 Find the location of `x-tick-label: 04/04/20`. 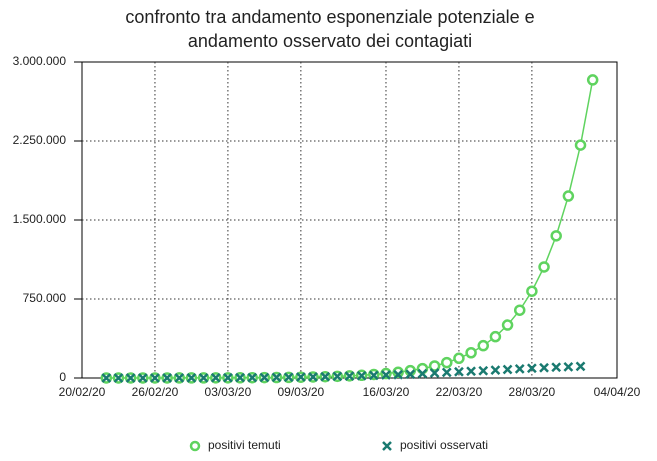

x-tick-label: 04/04/20 is located at coordinates (617, 392).